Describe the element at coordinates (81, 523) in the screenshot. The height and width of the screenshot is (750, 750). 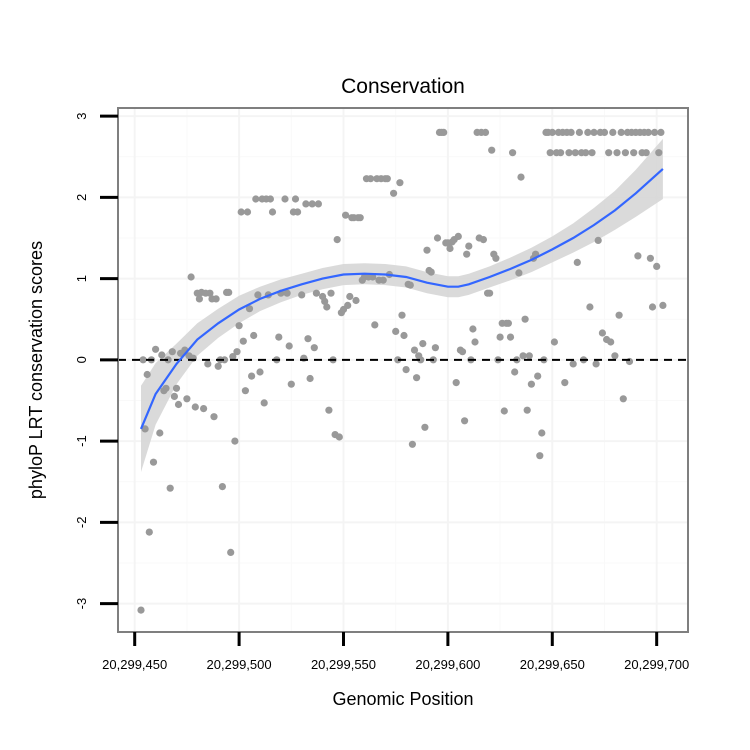
I see `y-tick-label: -2` at that location.